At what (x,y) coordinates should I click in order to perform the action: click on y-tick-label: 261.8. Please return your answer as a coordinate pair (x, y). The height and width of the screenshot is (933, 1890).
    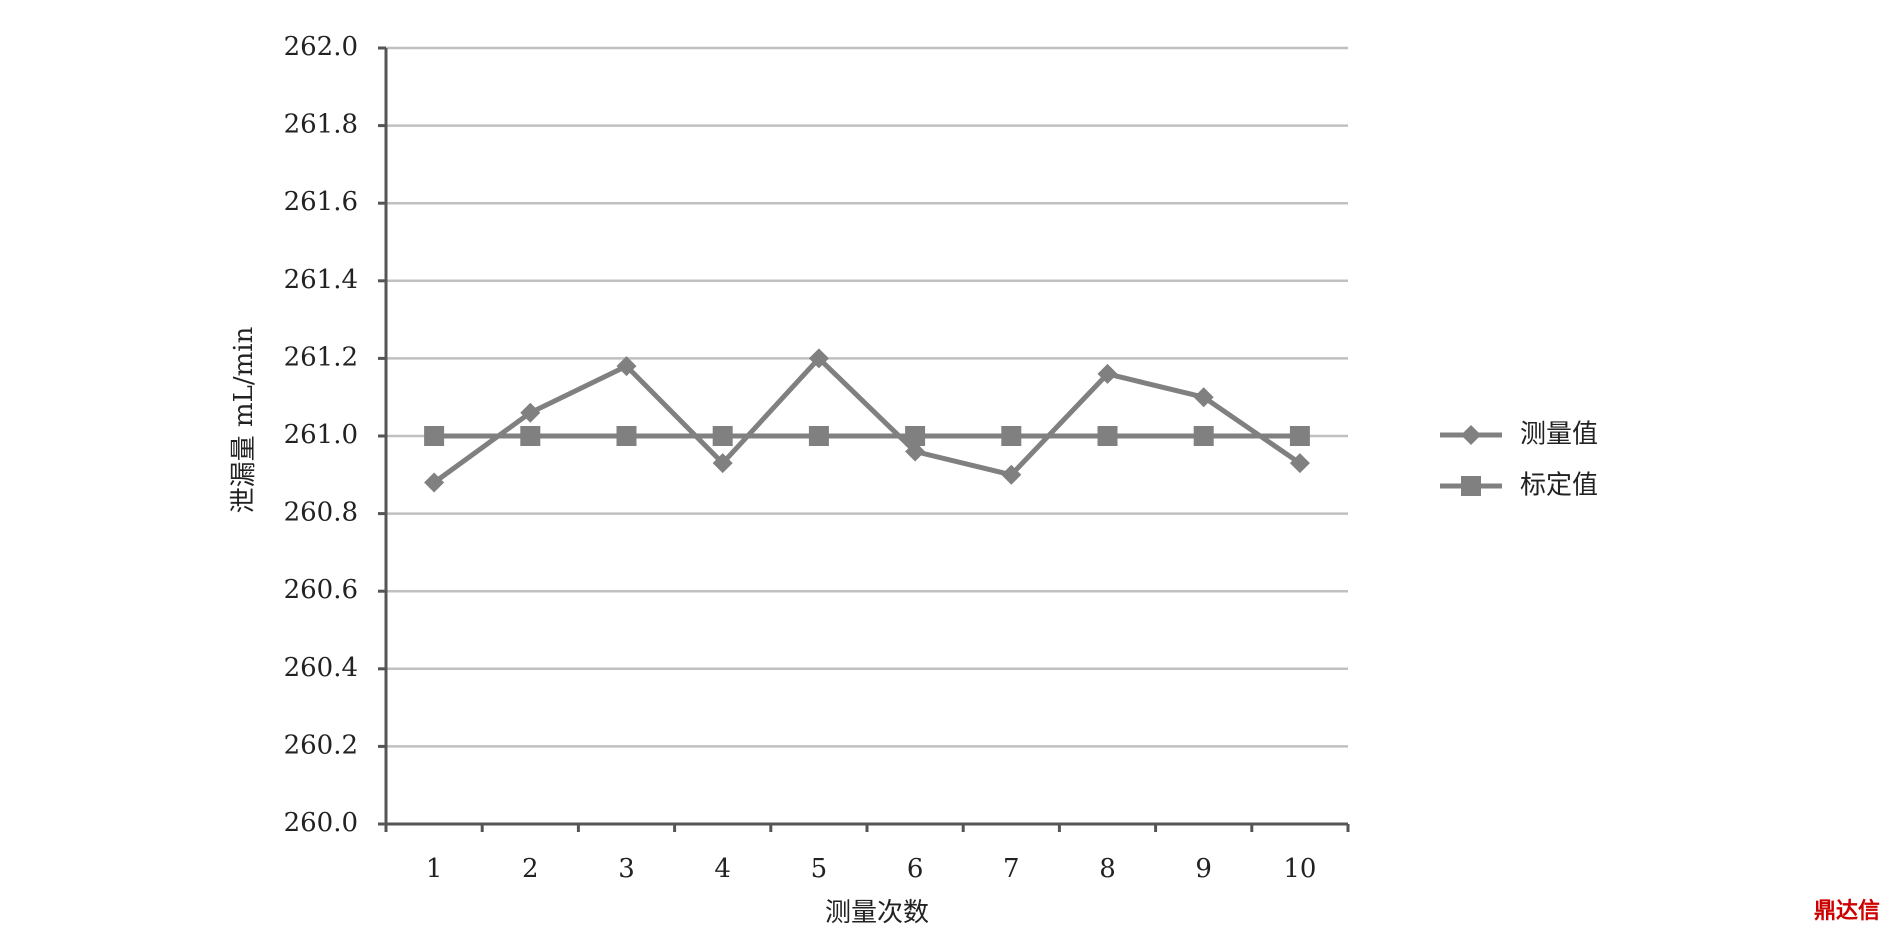
    Looking at the image, I should click on (321, 125).